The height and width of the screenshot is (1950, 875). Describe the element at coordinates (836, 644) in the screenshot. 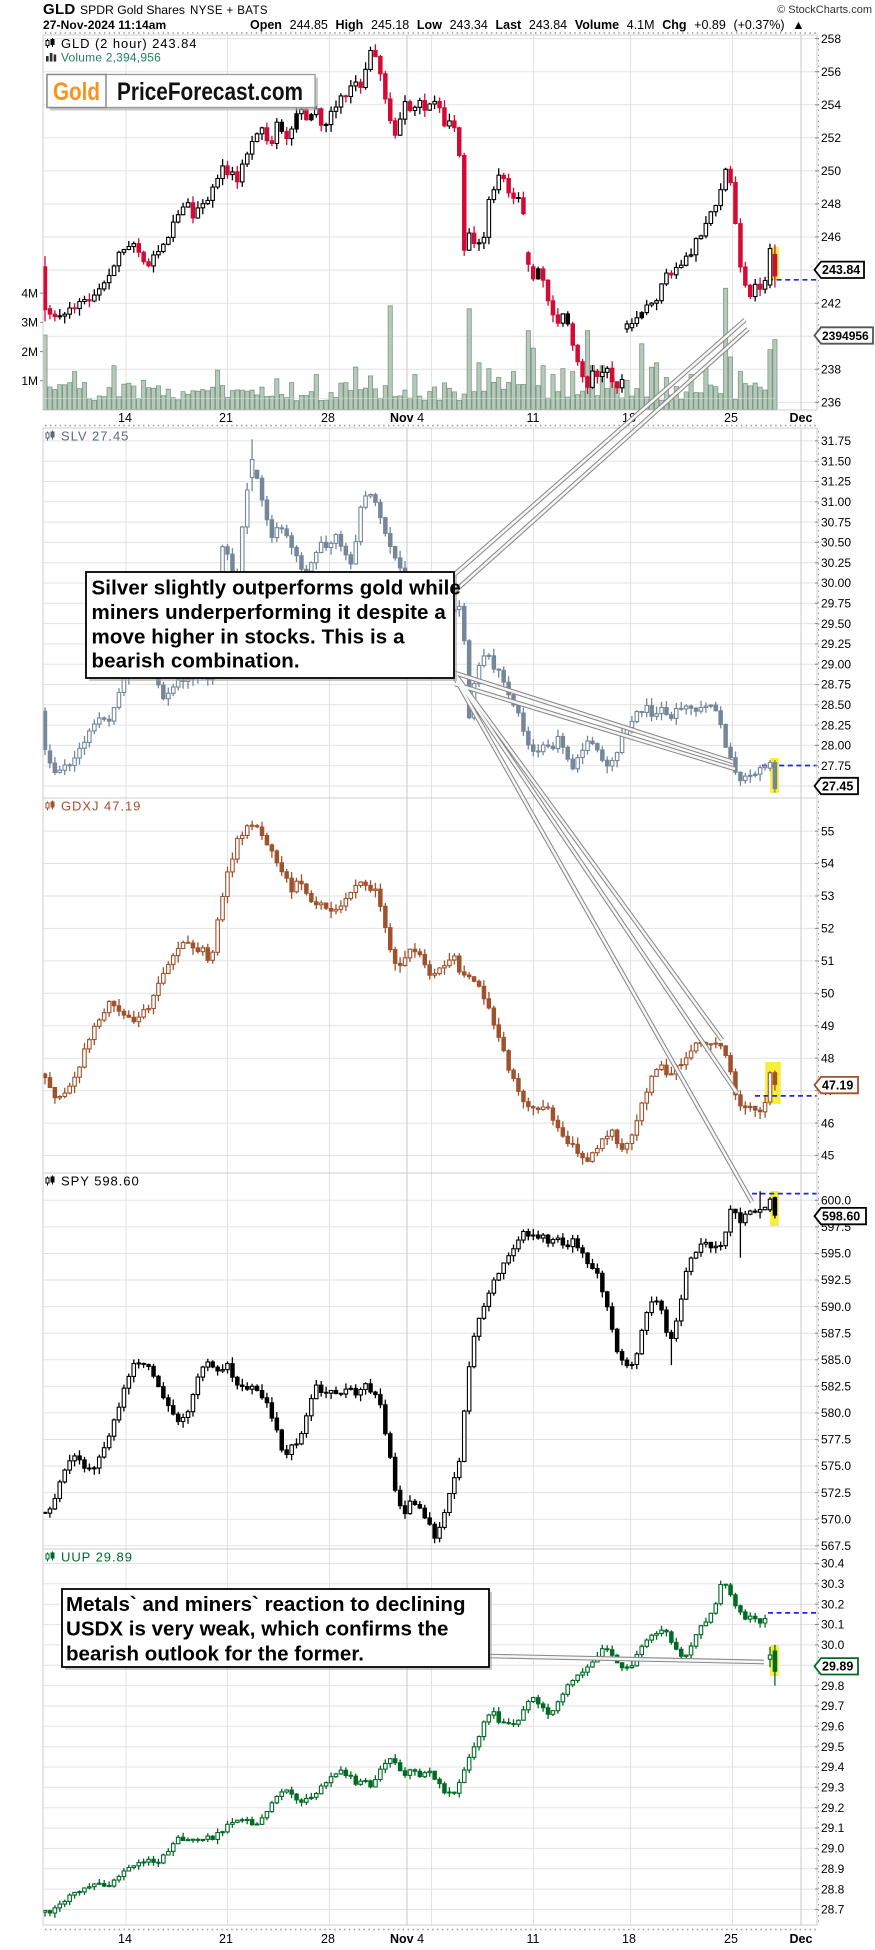

I see `svg-text: 29.25` at that location.